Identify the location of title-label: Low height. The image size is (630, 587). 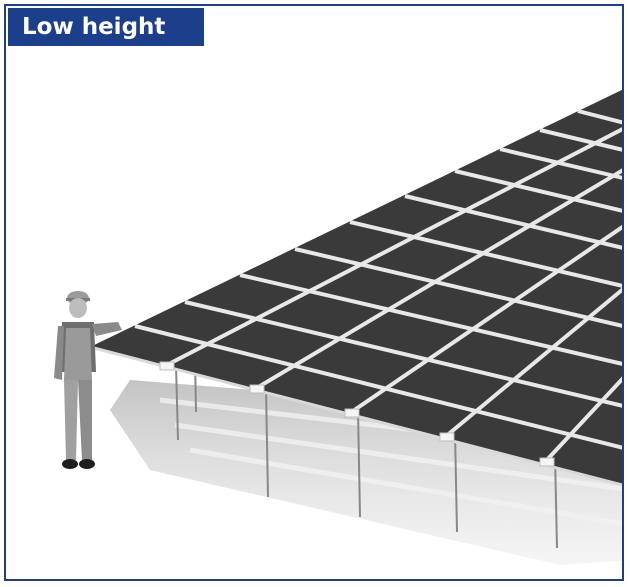
(106, 27).